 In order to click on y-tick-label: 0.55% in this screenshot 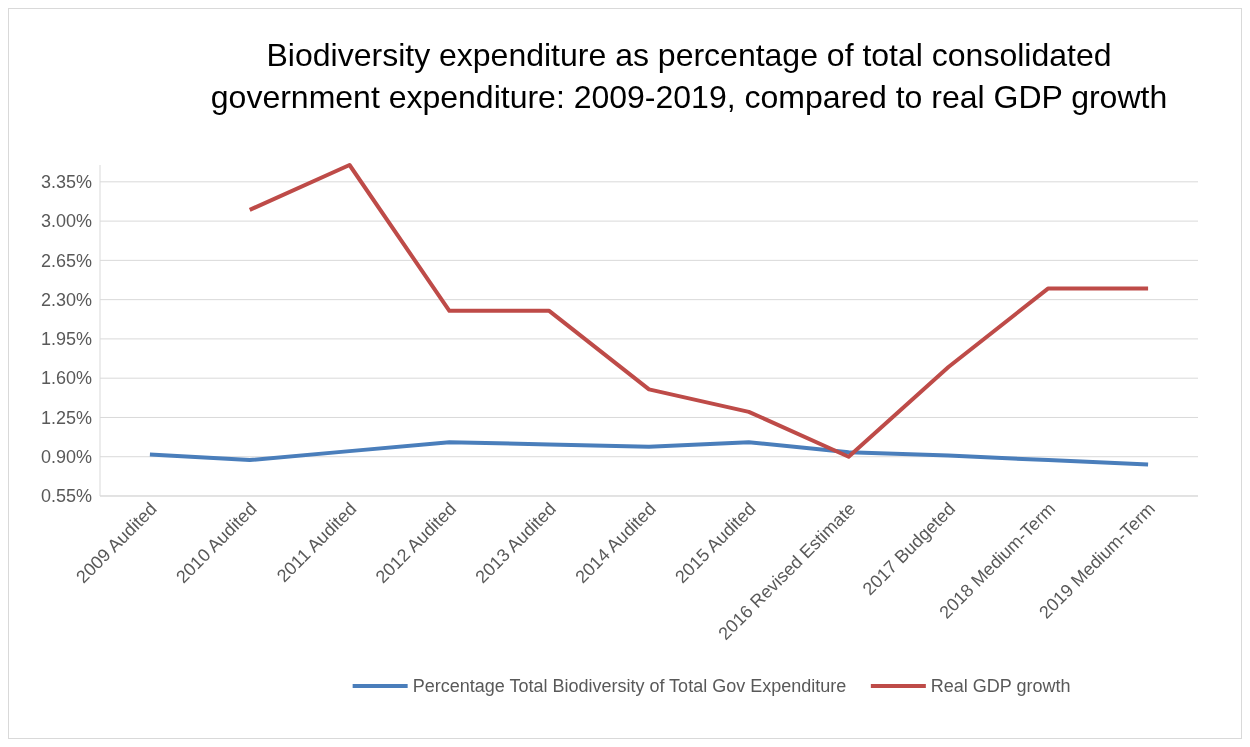, I will do `click(66, 496)`.